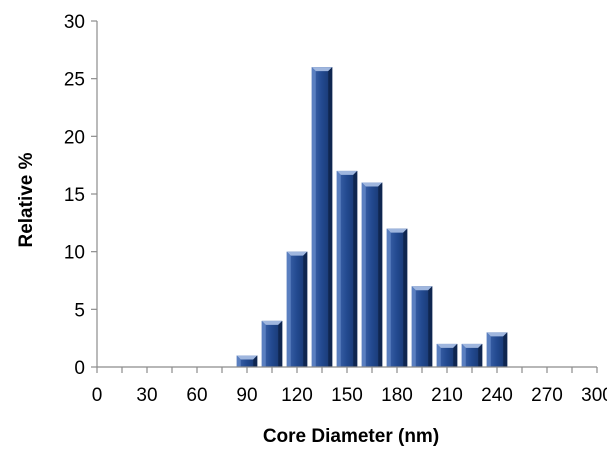  Describe the element at coordinates (497, 395) in the screenshot. I see `x-tick-label: 240` at that location.